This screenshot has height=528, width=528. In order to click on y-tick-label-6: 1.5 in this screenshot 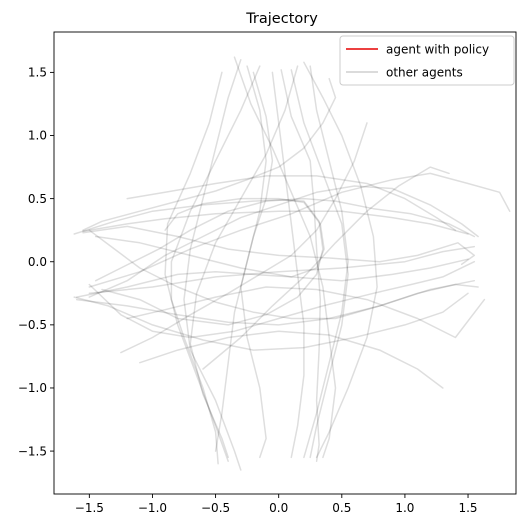, I will do `click(37, 73)`.